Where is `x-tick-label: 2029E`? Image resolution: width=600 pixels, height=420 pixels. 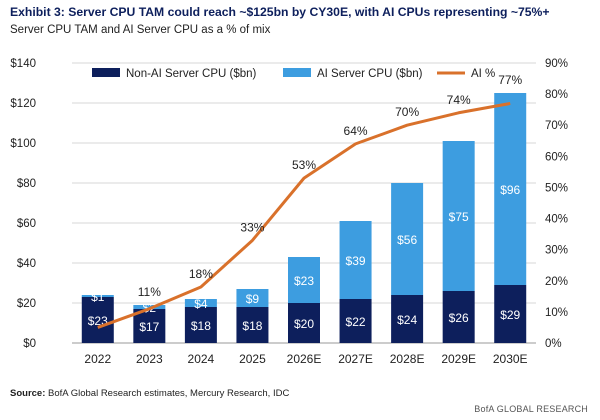
x-tick-label: 2029E is located at coordinates (458, 359).